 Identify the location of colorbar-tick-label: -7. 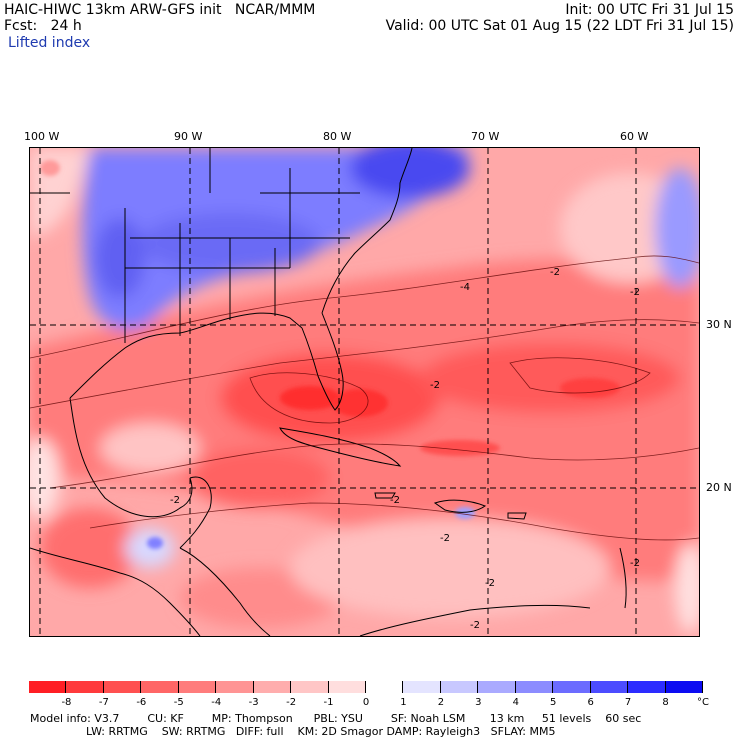
(103, 702).